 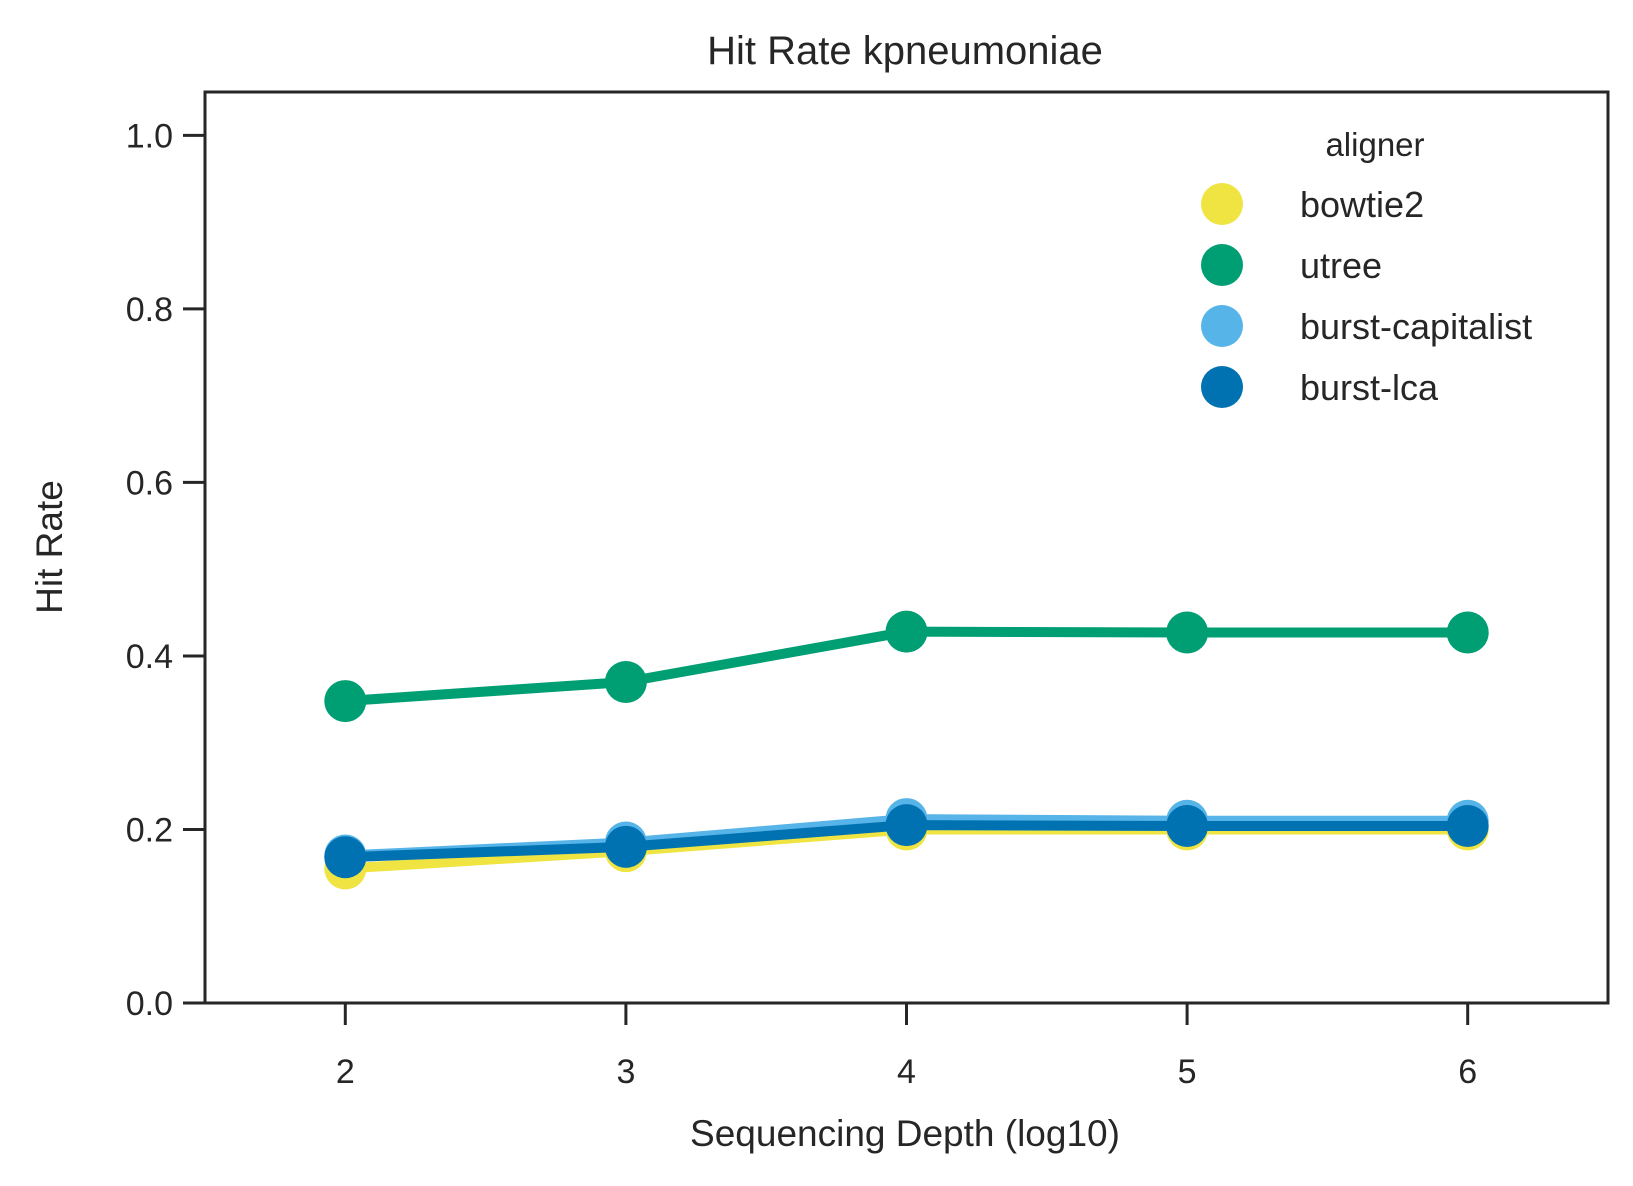 I want to click on y-tick-label: 1.0, so click(x=149, y=136).